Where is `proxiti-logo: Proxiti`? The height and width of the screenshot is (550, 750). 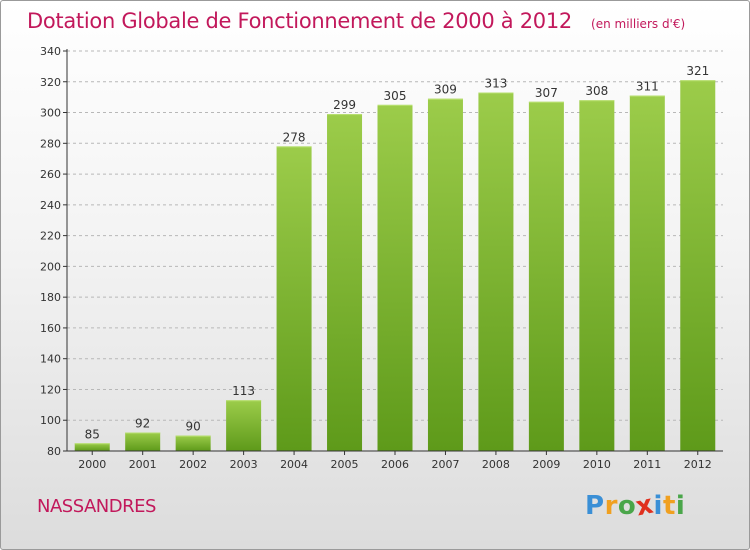
proxiti-logo: Proxiti is located at coordinates (635, 506).